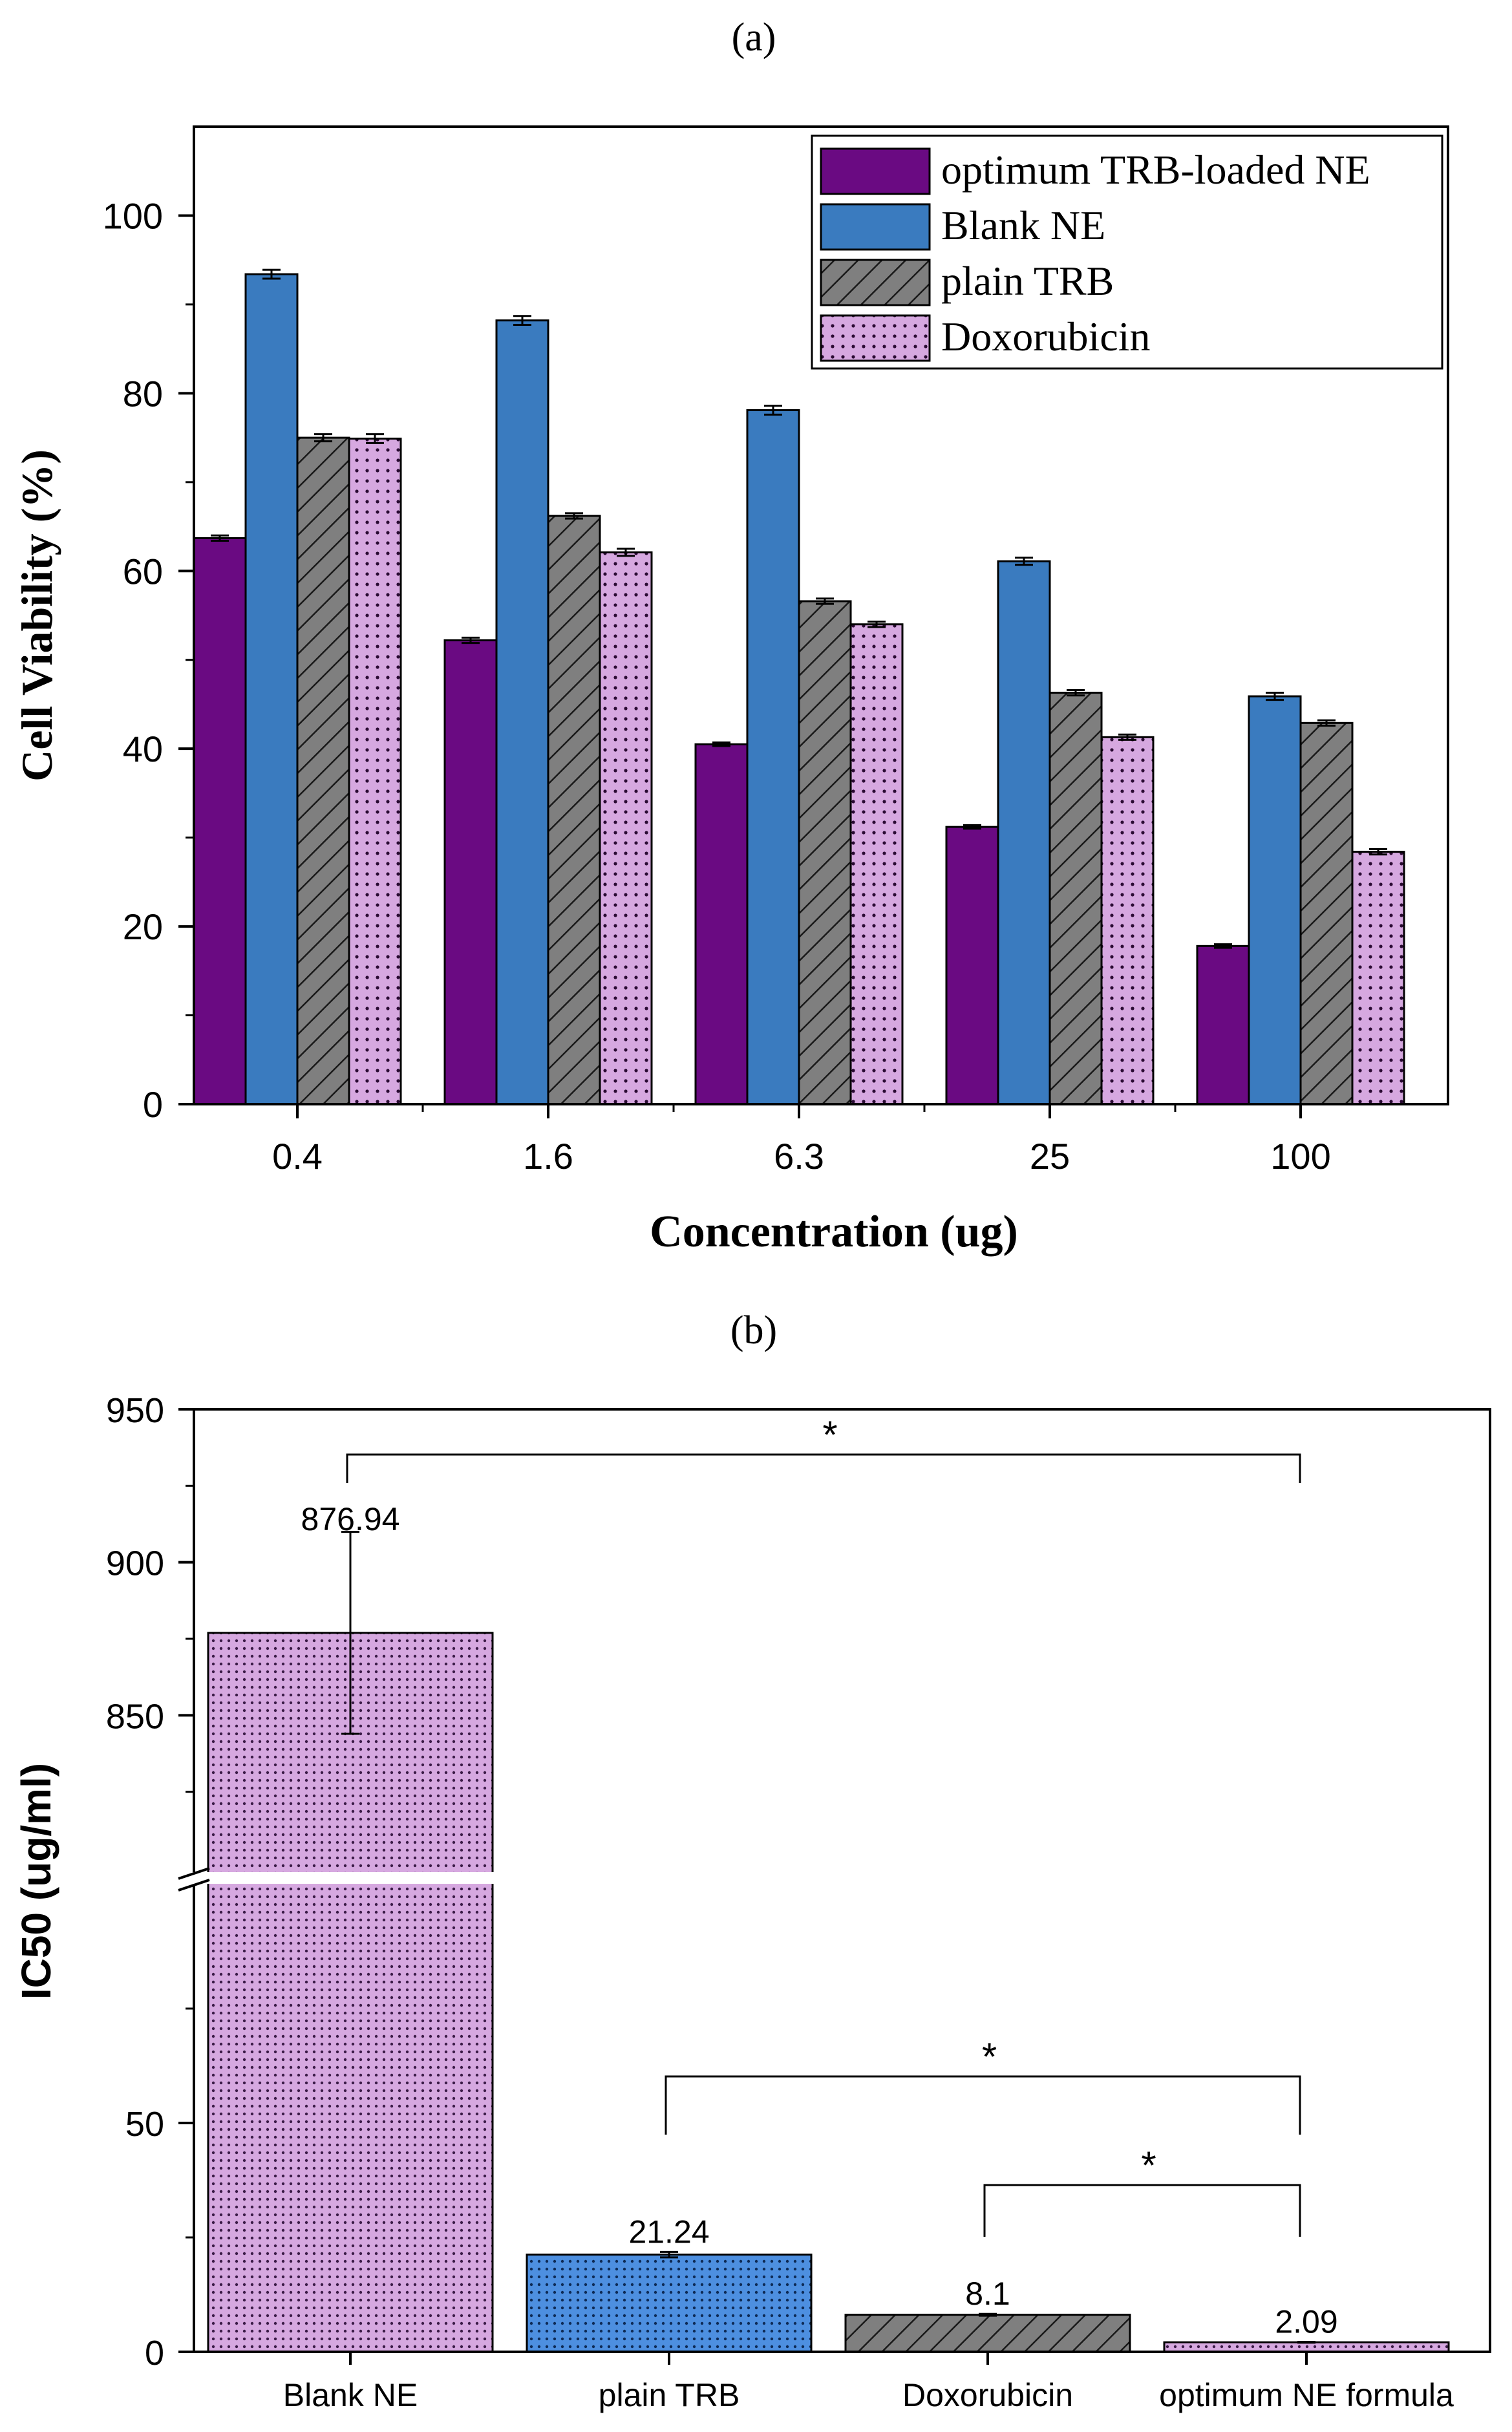 The width and height of the screenshot is (1512, 2432). Describe the element at coordinates (626, 828) in the screenshot. I see `bar-doxorubicin-1.6` at that location.